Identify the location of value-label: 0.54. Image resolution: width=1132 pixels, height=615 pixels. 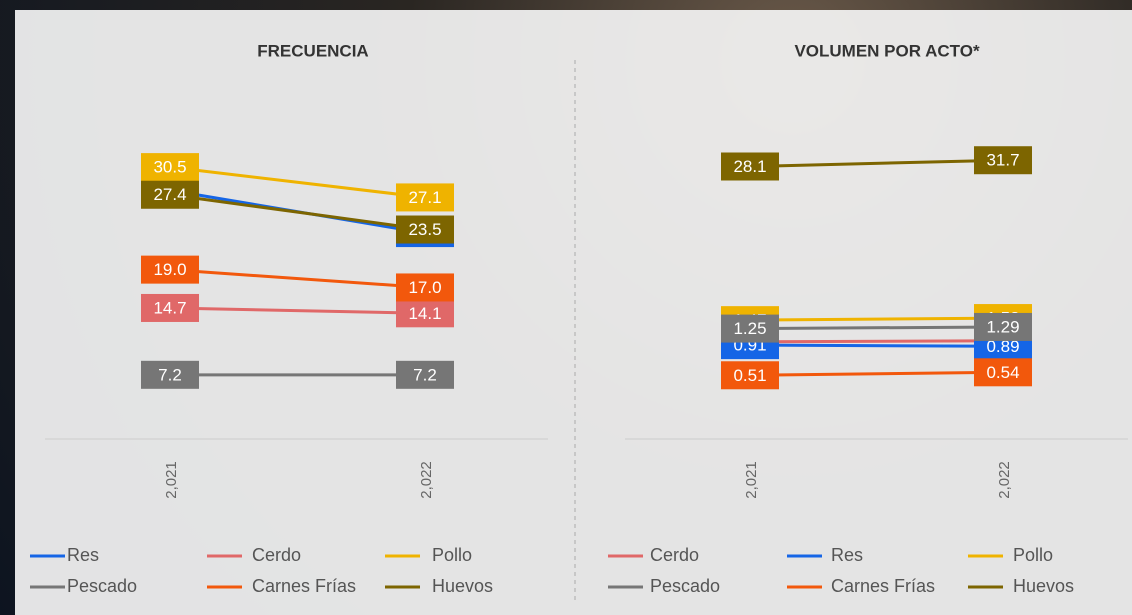
(1002, 372).